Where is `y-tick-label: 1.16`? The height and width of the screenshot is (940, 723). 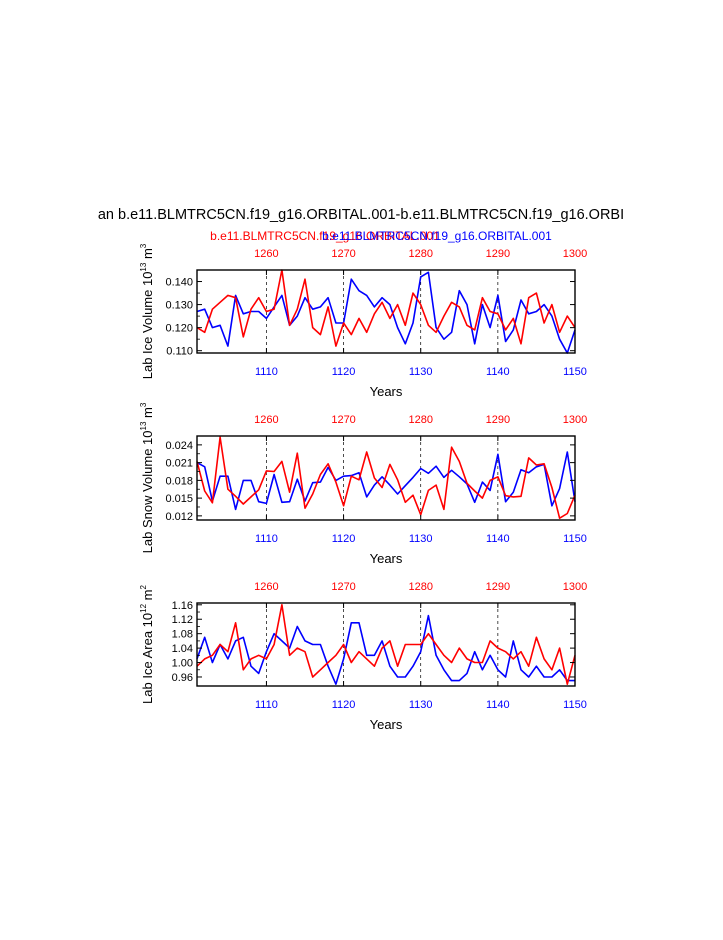
y-tick-label: 1.16 is located at coordinates (182, 606).